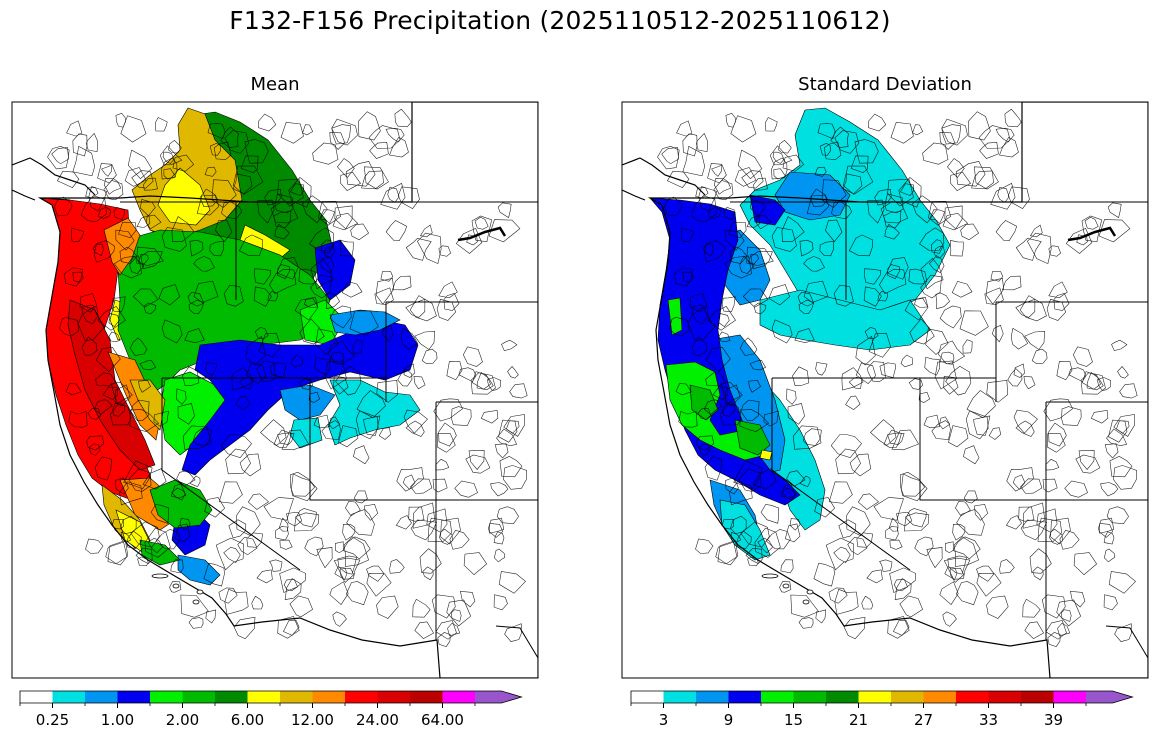  I want to click on mean-panel-title: Mean, so click(275, 84).